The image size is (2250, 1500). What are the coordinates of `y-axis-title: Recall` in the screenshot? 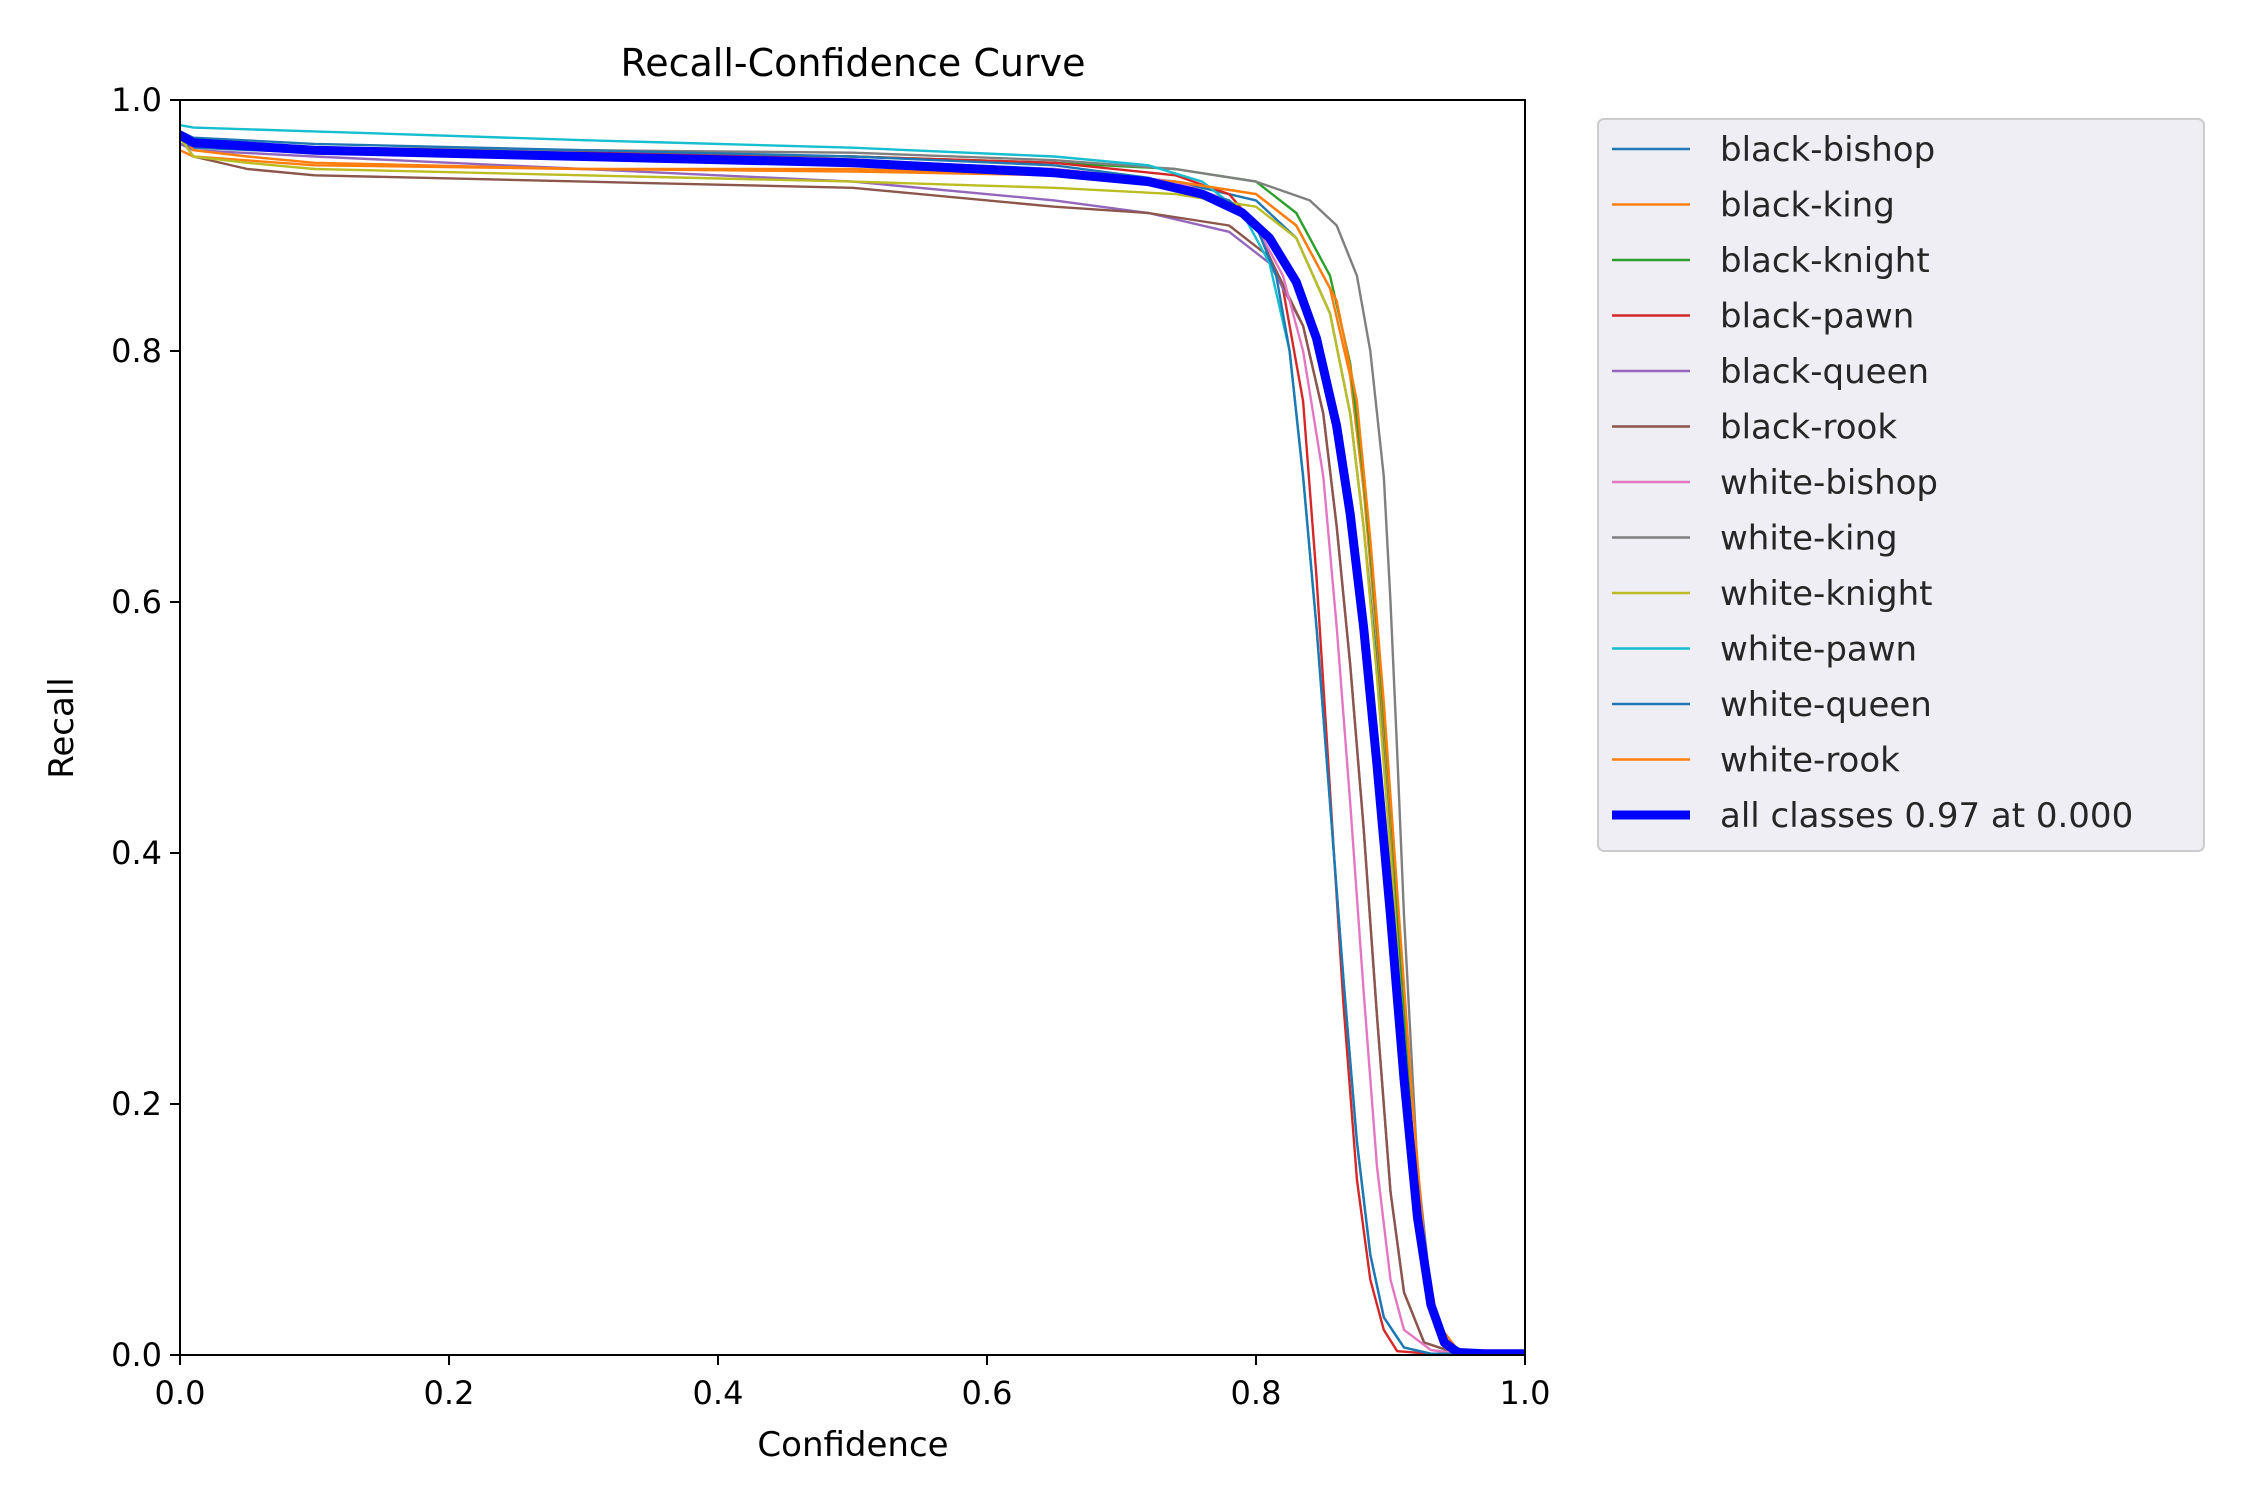 It's located at (62, 727).